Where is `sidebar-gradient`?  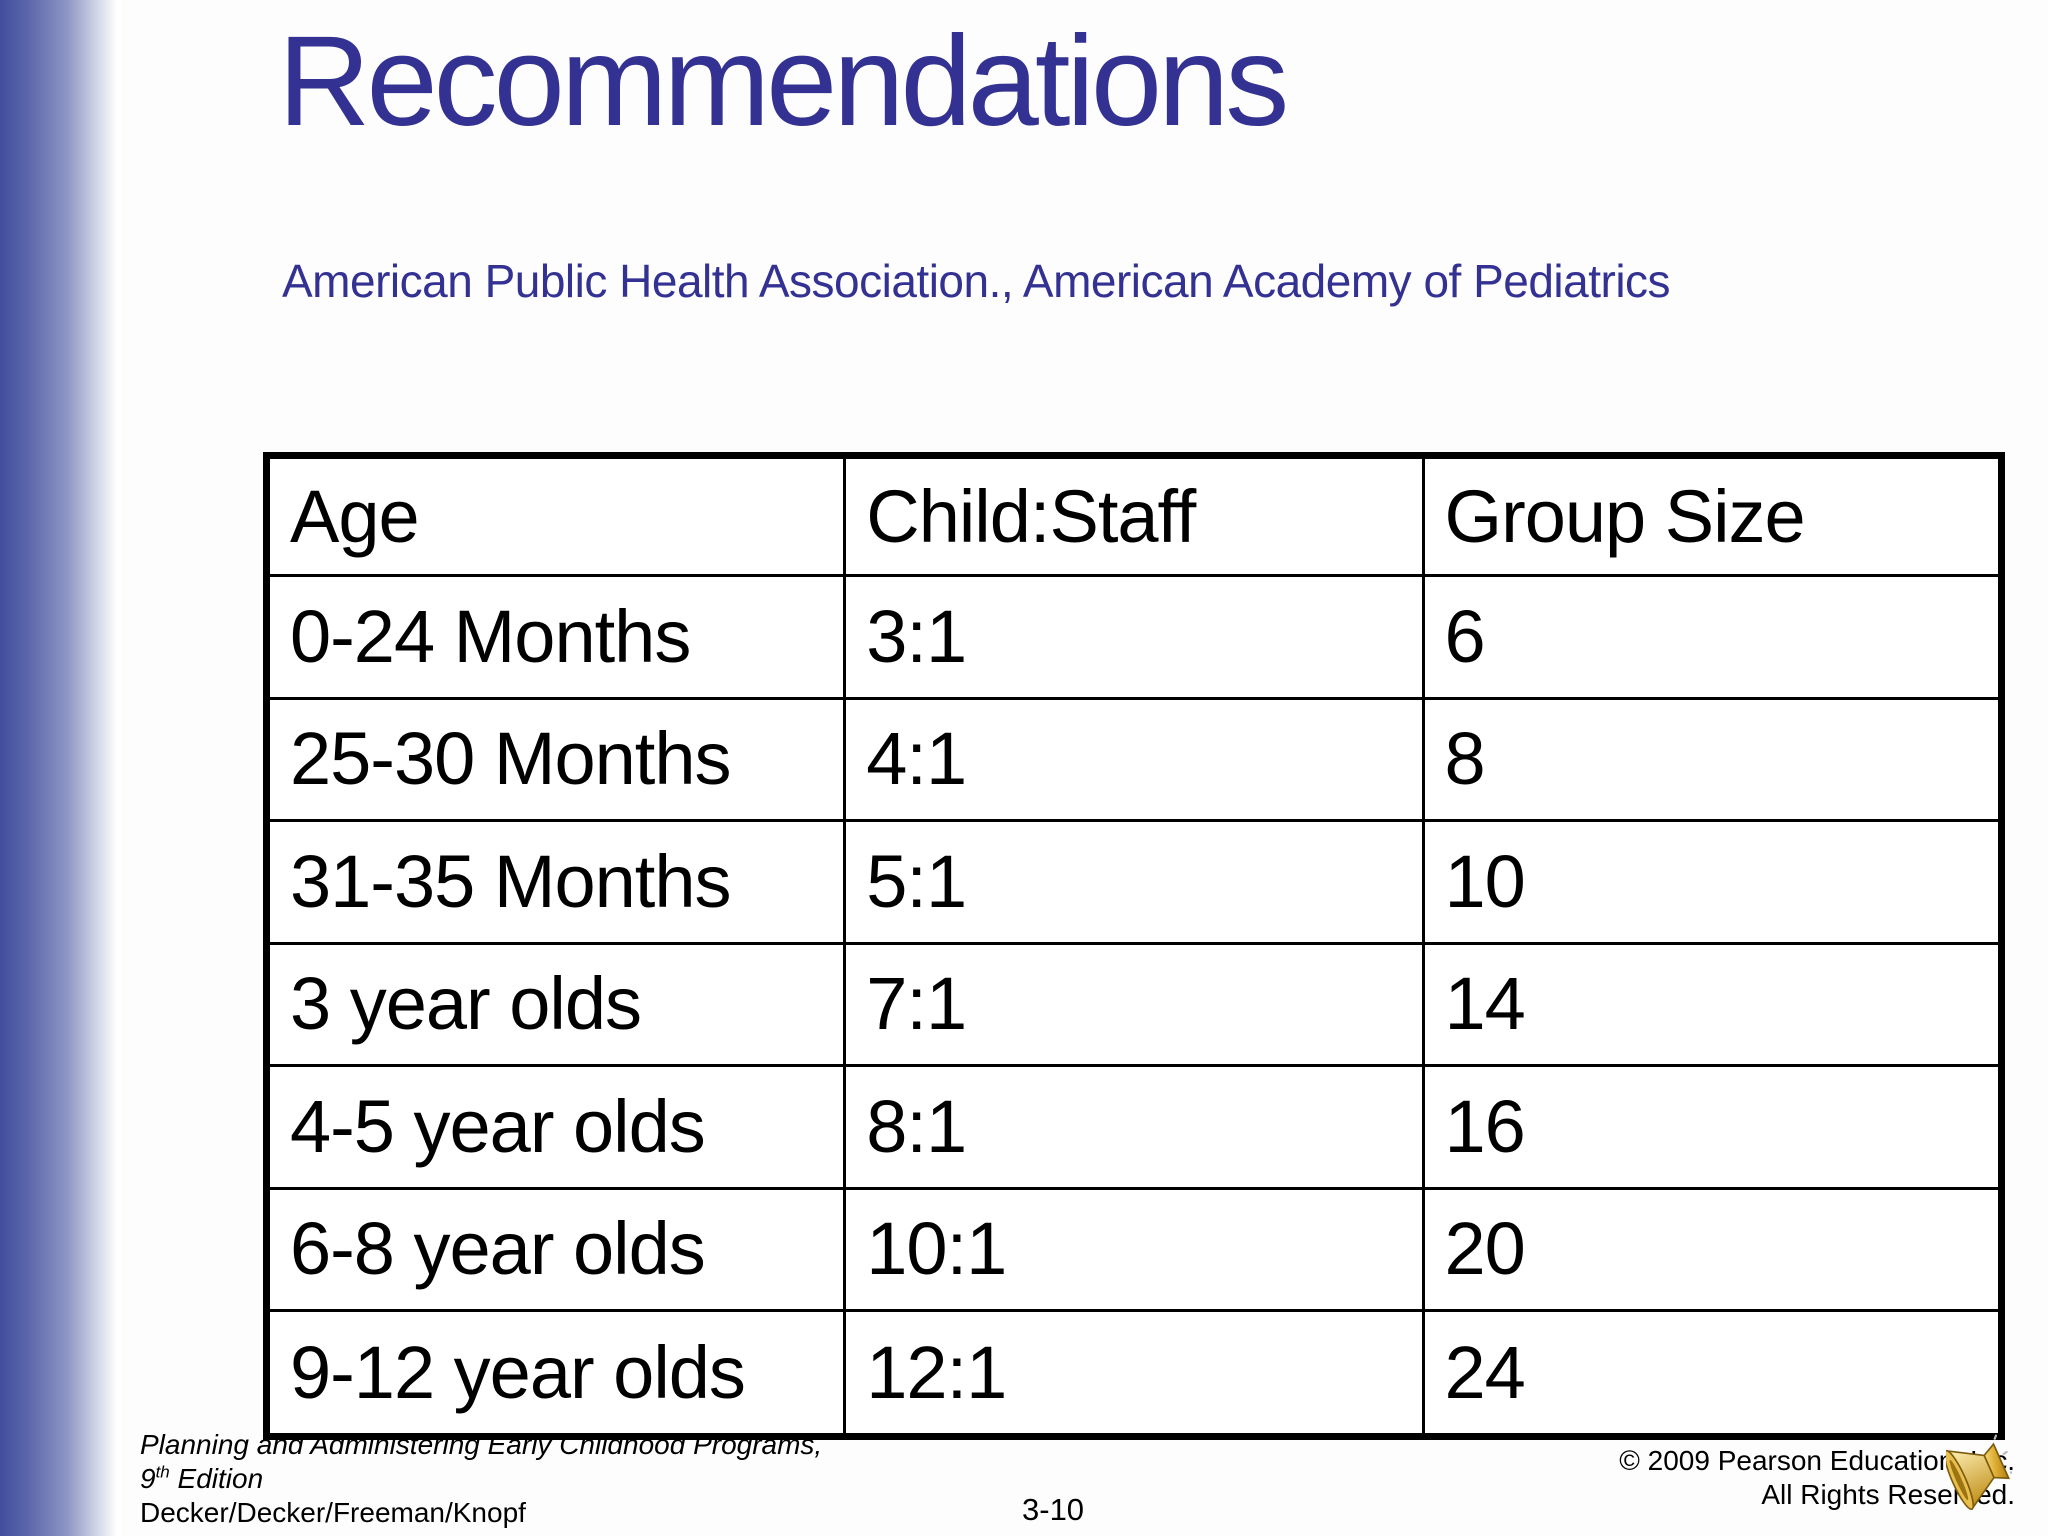
sidebar-gradient is located at coordinates (61, 768).